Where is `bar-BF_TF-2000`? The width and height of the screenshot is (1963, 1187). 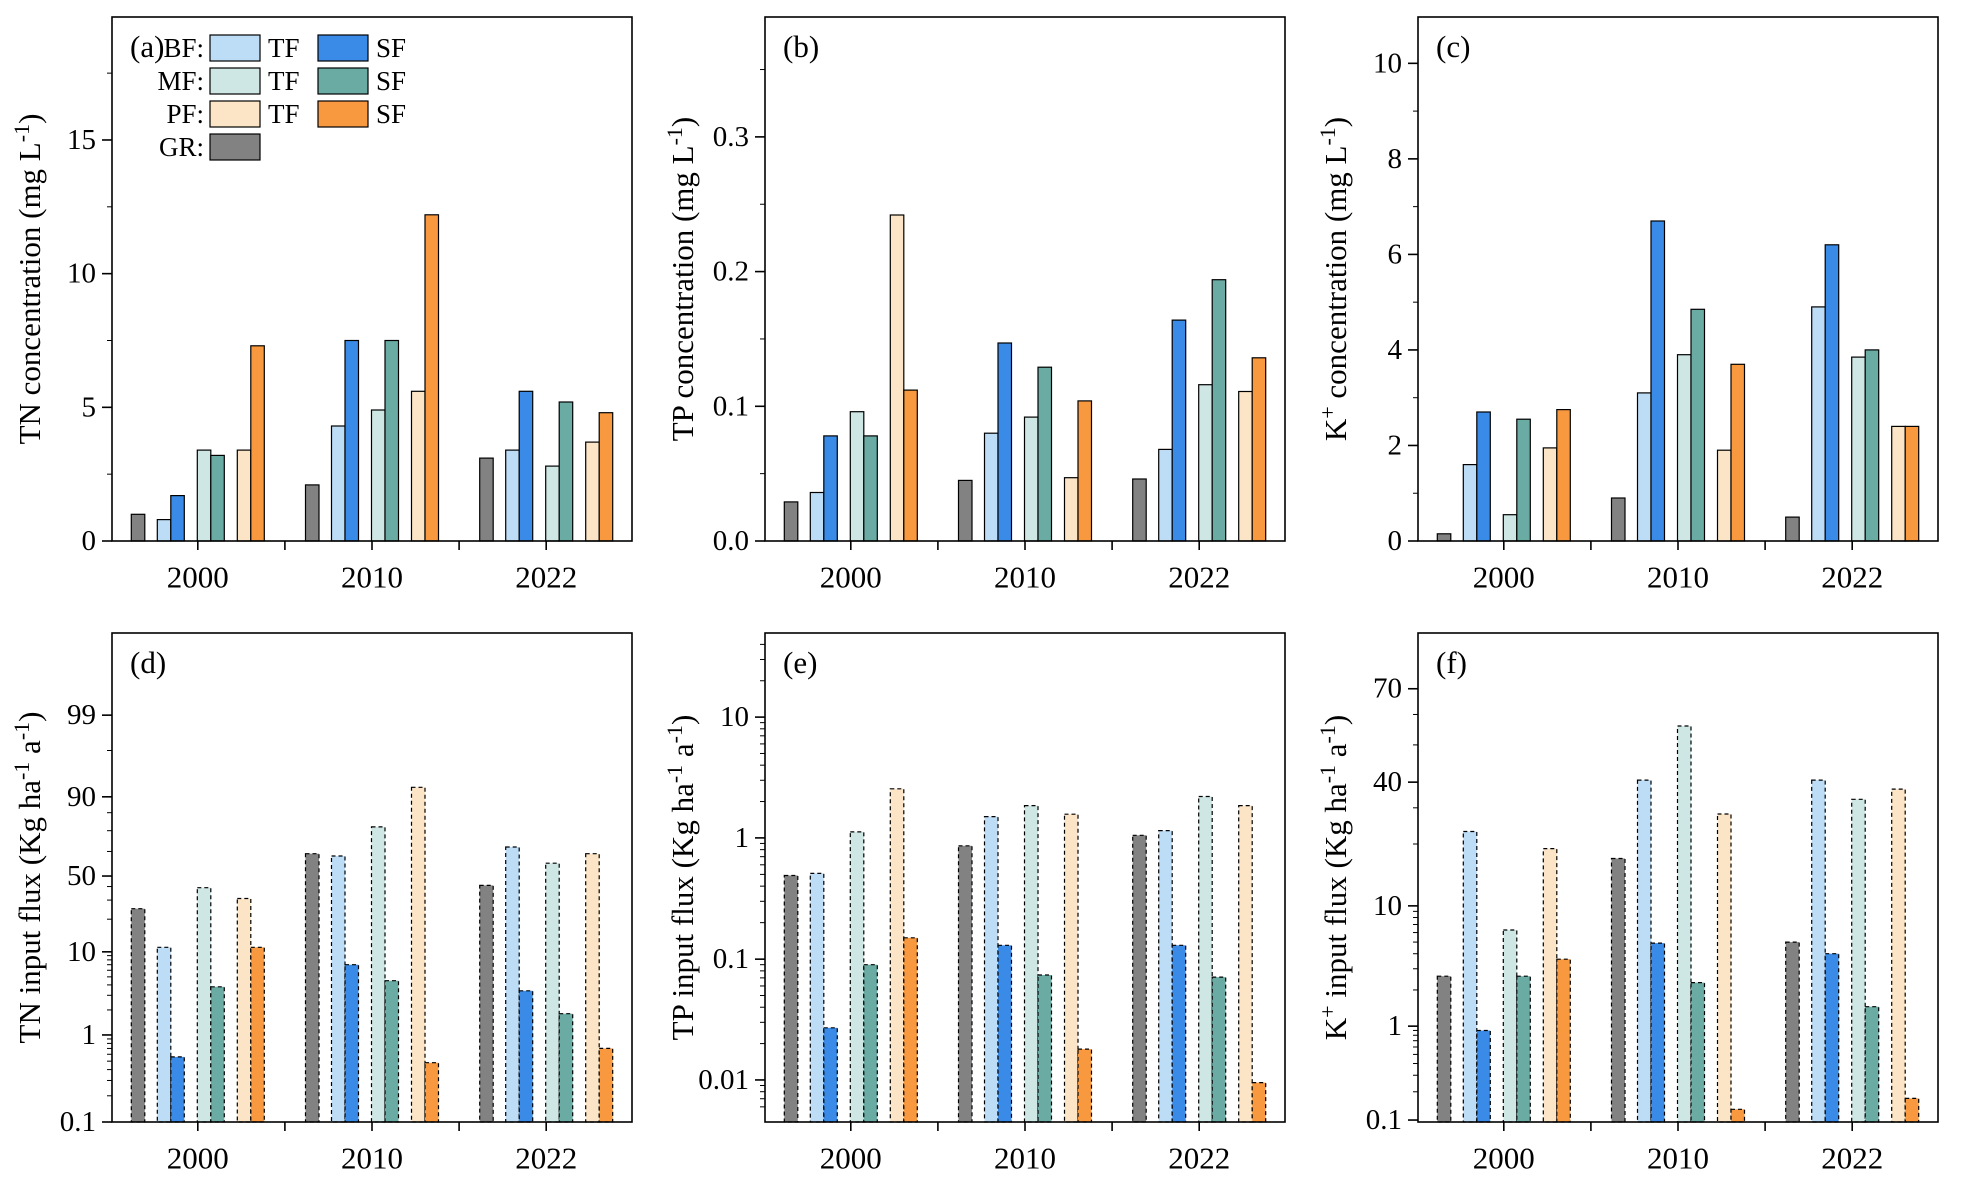 bar-BF_TF-2000 is located at coordinates (164, 1034).